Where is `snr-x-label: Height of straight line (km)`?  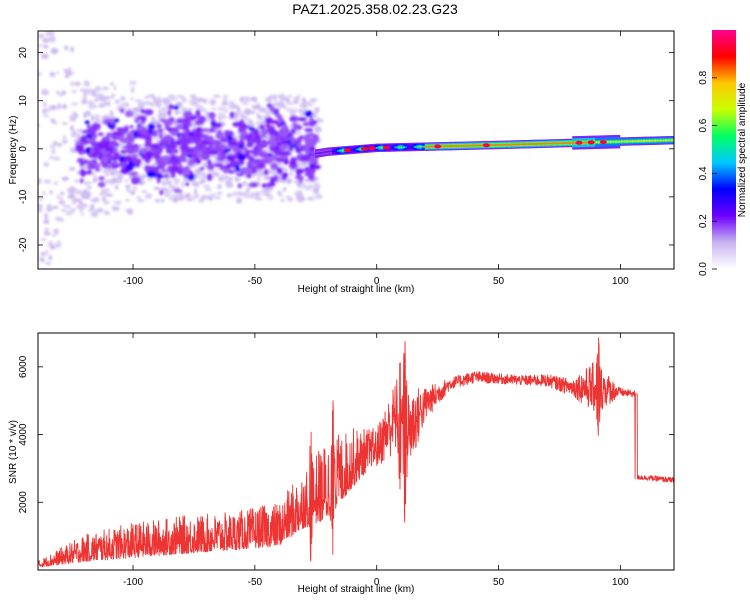 snr-x-label: Height of straight line (km) is located at coordinates (356, 589).